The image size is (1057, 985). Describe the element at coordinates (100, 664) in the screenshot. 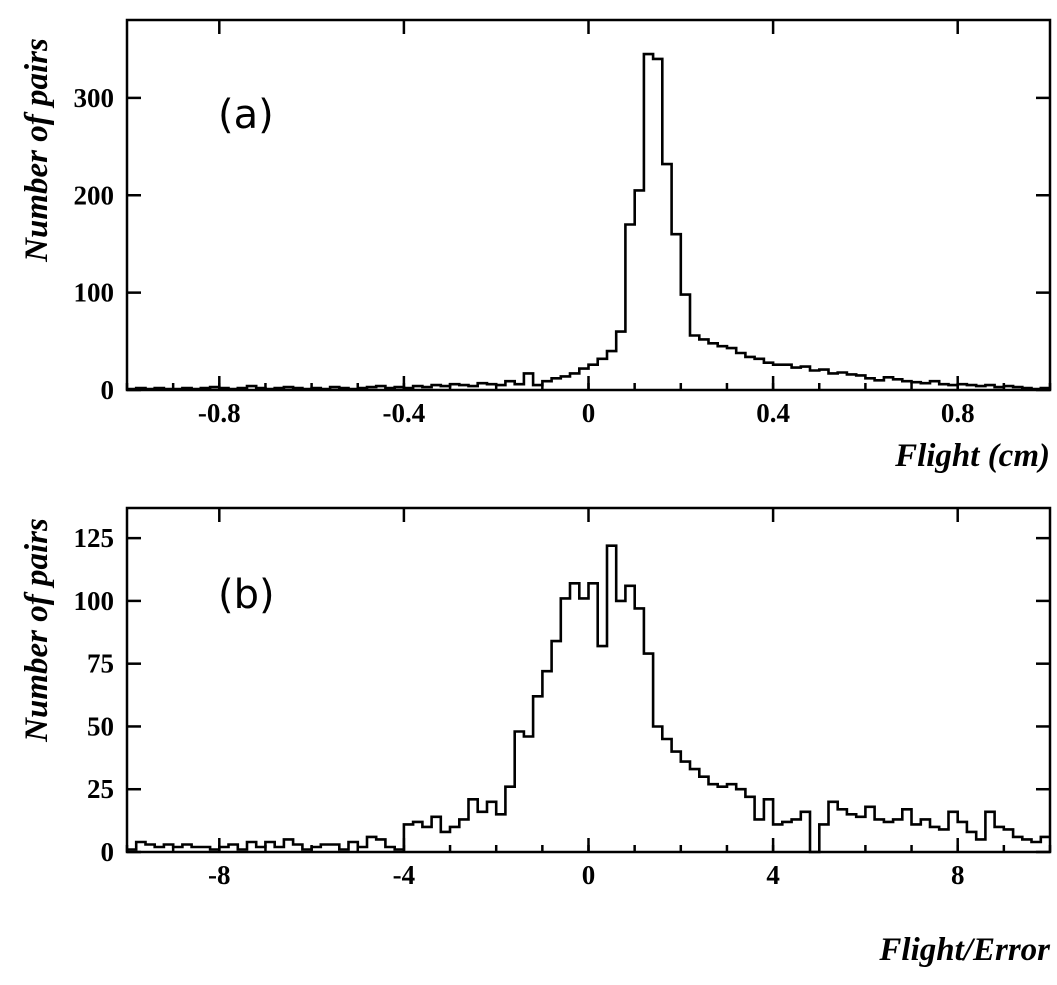

I see `y-tick-label: 75` at that location.